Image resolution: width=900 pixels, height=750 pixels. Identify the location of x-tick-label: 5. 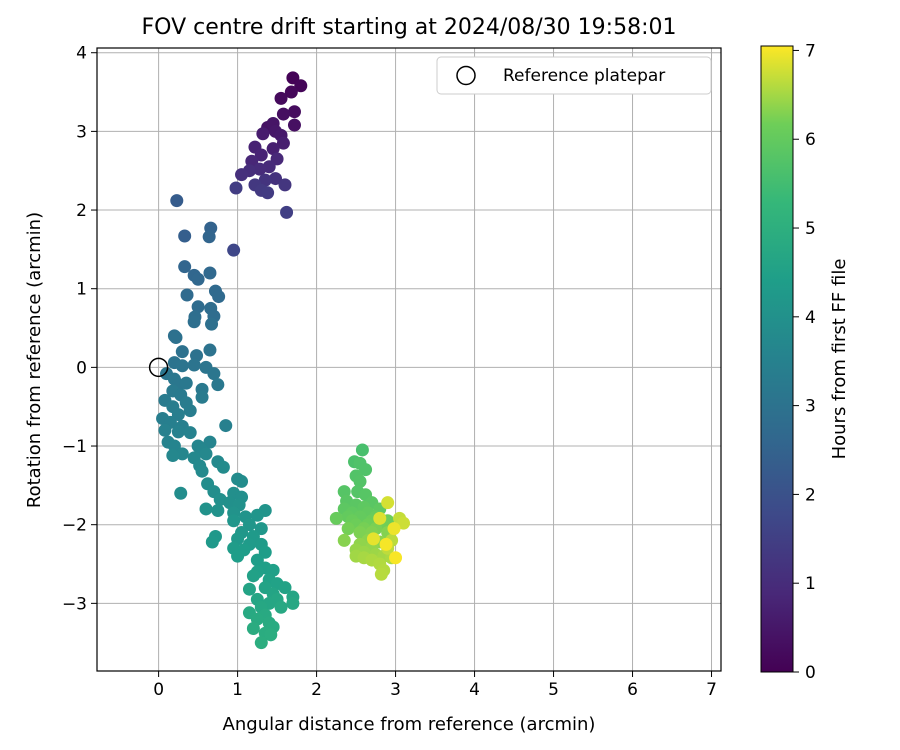
(553, 690).